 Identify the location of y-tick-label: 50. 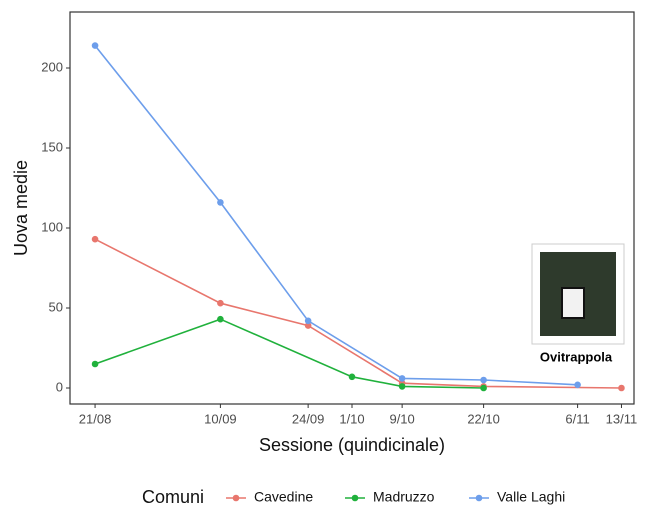
(56, 306).